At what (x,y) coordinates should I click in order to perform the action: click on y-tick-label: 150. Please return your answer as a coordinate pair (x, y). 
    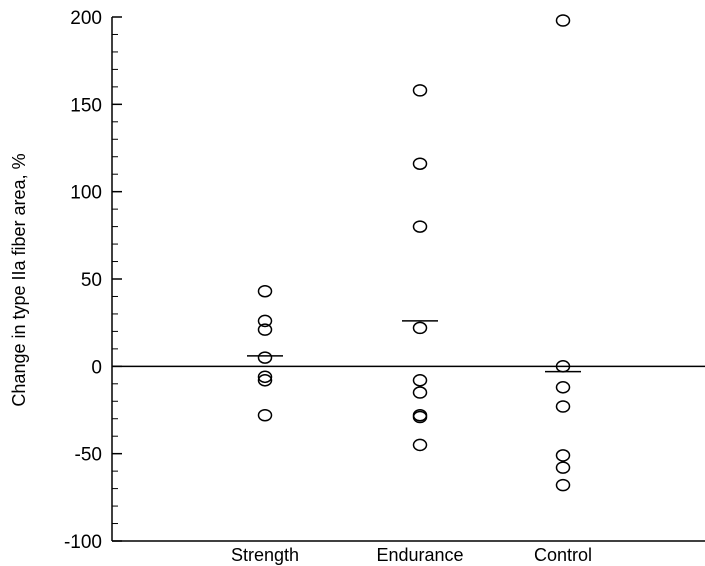
    Looking at the image, I should click on (86, 105).